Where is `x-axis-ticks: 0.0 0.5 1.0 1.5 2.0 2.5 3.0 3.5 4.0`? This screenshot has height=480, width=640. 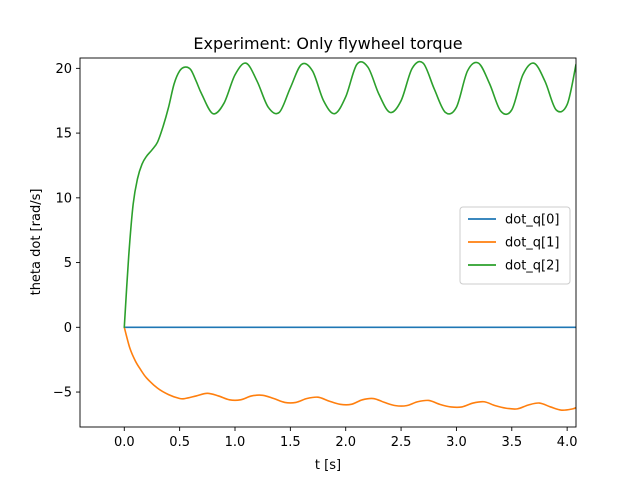 x-axis-ticks: 0.0 0.5 1.0 1.5 2.0 2.5 3.0 3.5 4.0 is located at coordinates (346, 438).